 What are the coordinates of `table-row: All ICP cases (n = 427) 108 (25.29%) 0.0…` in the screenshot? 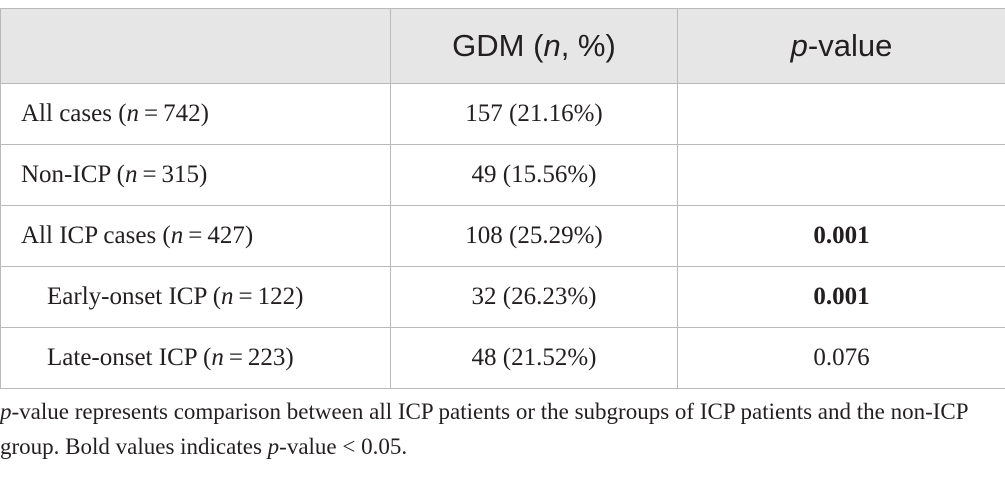 It's located at (502, 236).